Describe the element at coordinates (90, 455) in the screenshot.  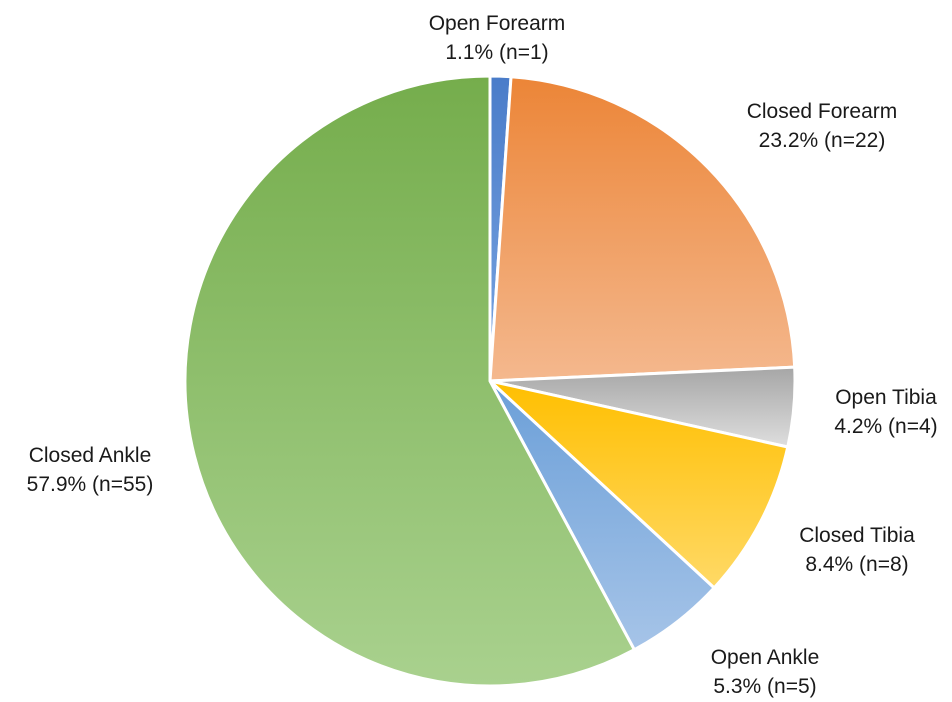
I see `label-category: Closed Ankle` at that location.